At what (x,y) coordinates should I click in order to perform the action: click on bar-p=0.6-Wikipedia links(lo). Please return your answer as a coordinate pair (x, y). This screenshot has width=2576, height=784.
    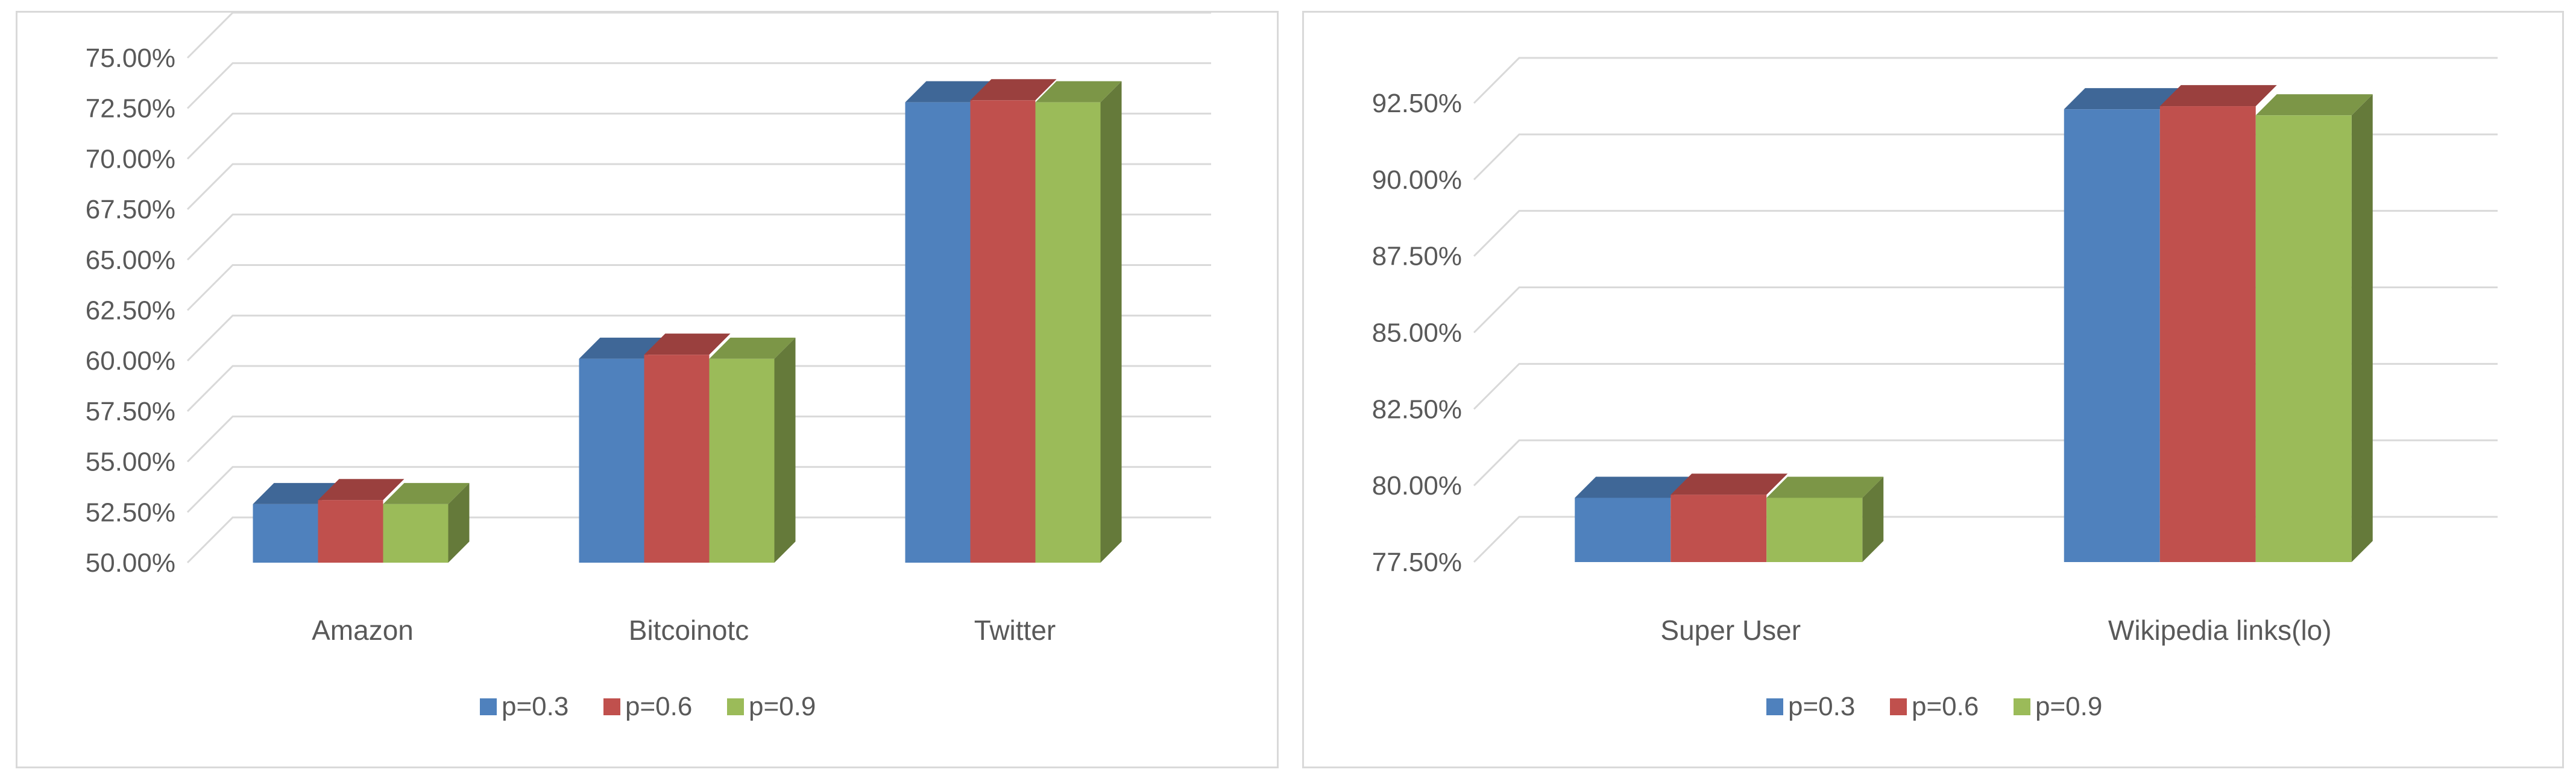
    Looking at the image, I should click on (2218, 323).